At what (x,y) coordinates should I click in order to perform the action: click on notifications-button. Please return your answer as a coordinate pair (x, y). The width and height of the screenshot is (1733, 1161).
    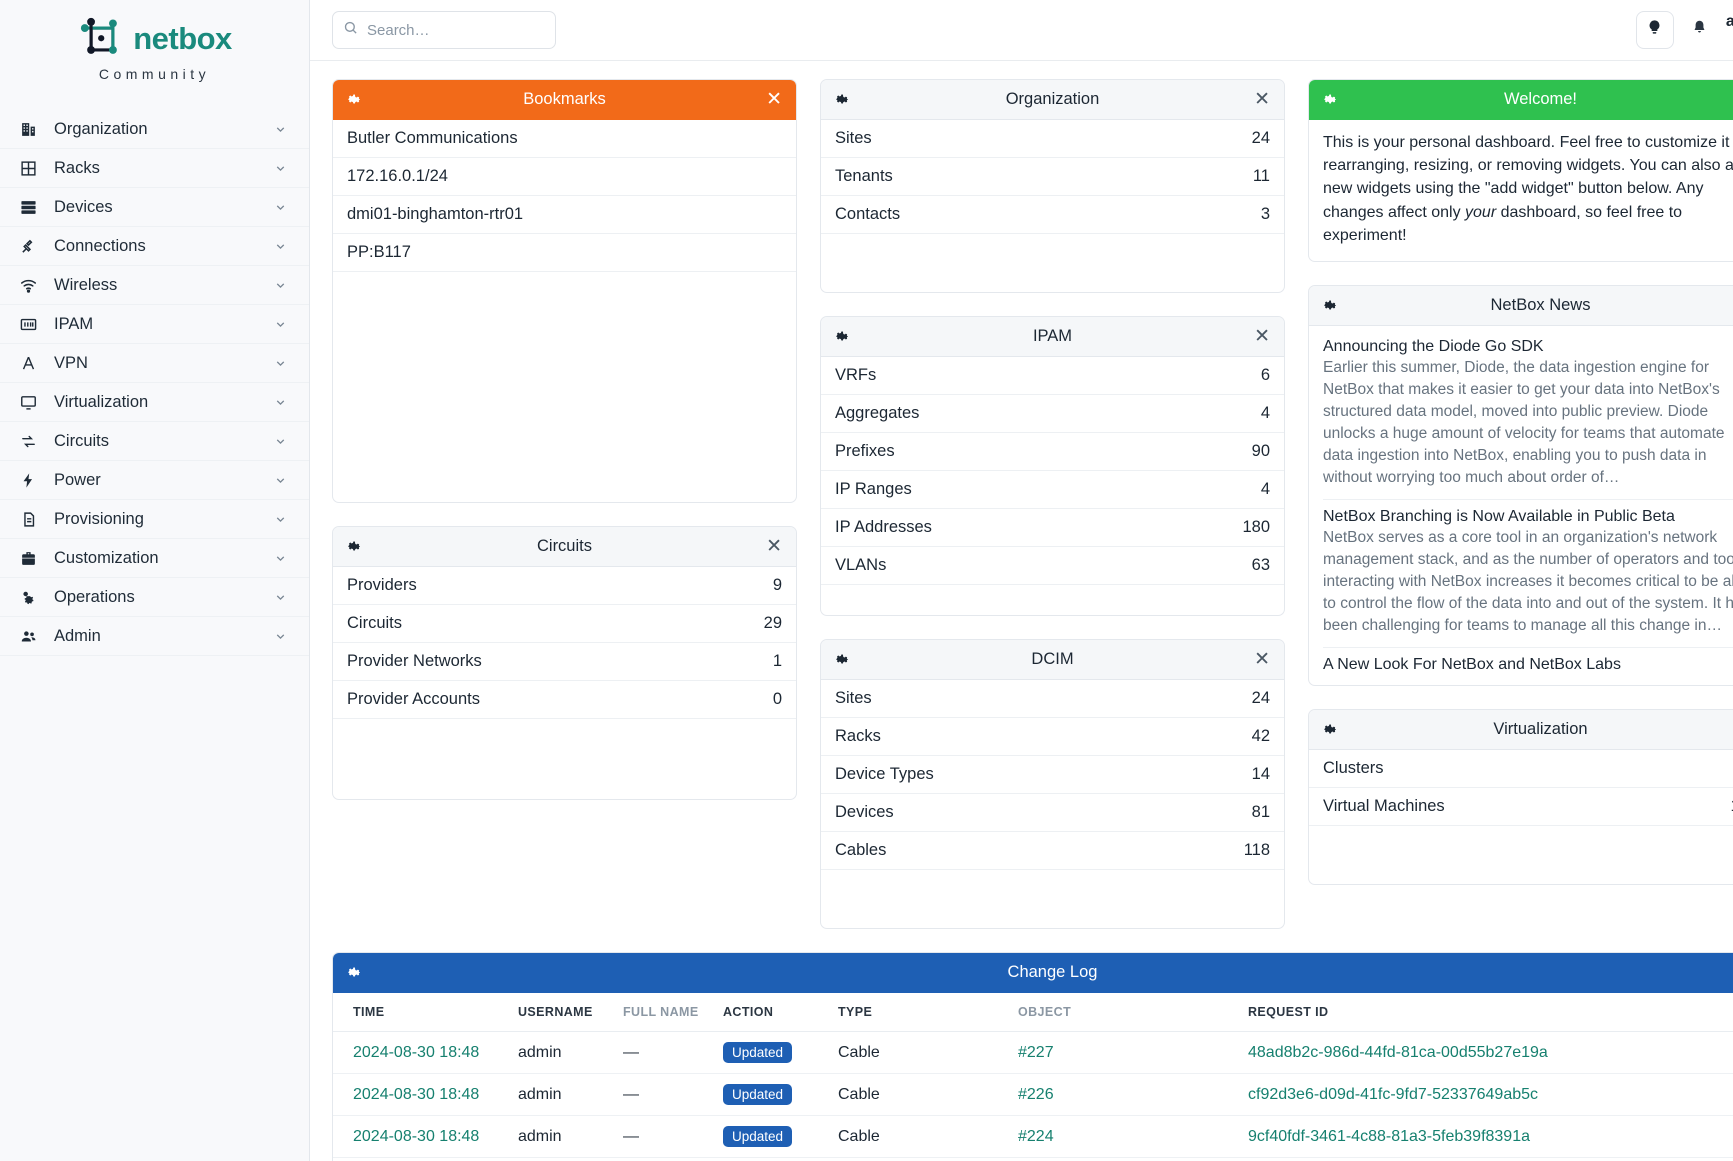
    Looking at the image, I should click on (1700, 30).